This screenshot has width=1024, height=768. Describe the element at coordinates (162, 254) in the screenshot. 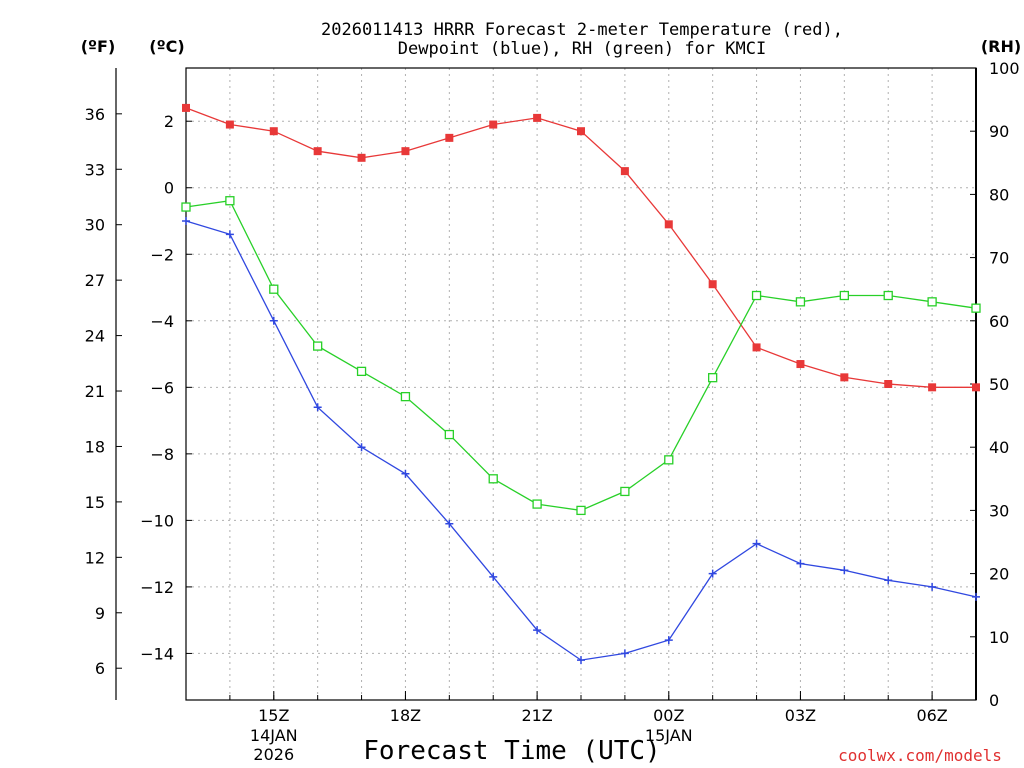

I see `celsius-tick-label: −2` at that location.